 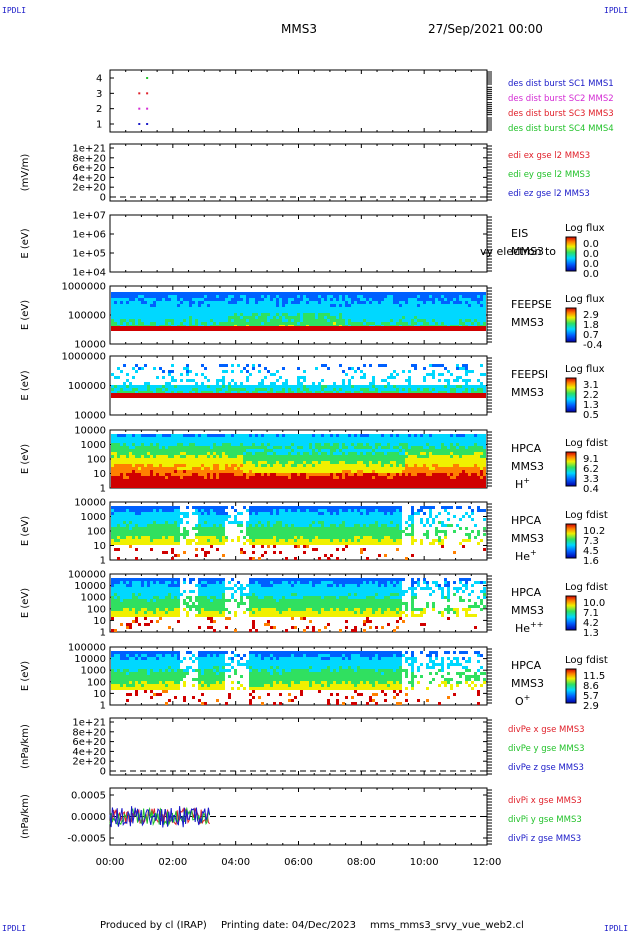 I want to click on legend-divpe: divPe x gse MMS3, so click(x=546, y=730).